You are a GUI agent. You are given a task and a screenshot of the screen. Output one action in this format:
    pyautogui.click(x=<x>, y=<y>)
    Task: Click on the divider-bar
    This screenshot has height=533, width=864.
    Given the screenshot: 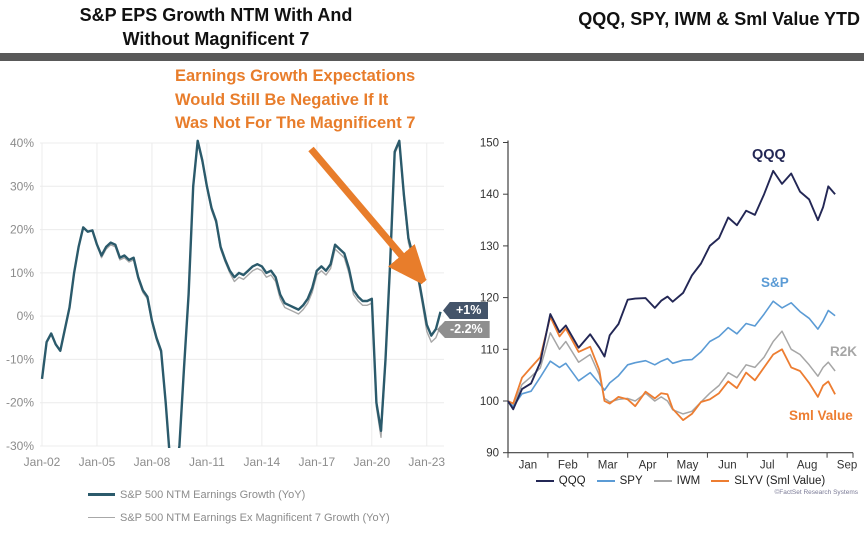 What is the action you would take?
    pyautogui.click(x=432, y=57)
    